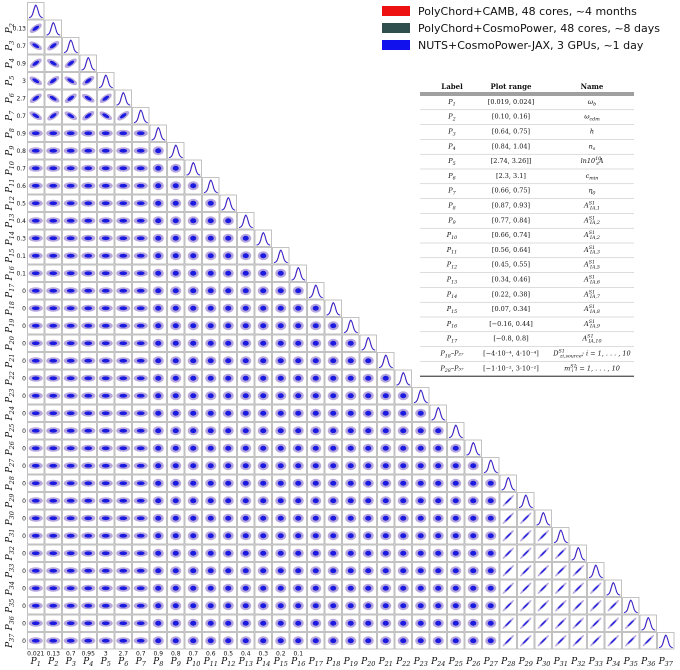 The height and width of the screenshot is (670, 680). Describe the element at coordinates (452, 86) in the screenshot. I see `table-header: Label` at that location.